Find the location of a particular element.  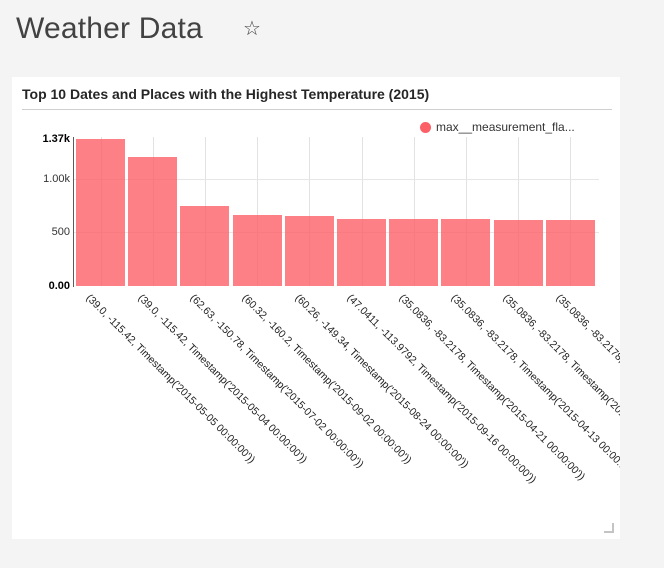

favorite-star-icon: ☆ is located at coordinates (252, 29).